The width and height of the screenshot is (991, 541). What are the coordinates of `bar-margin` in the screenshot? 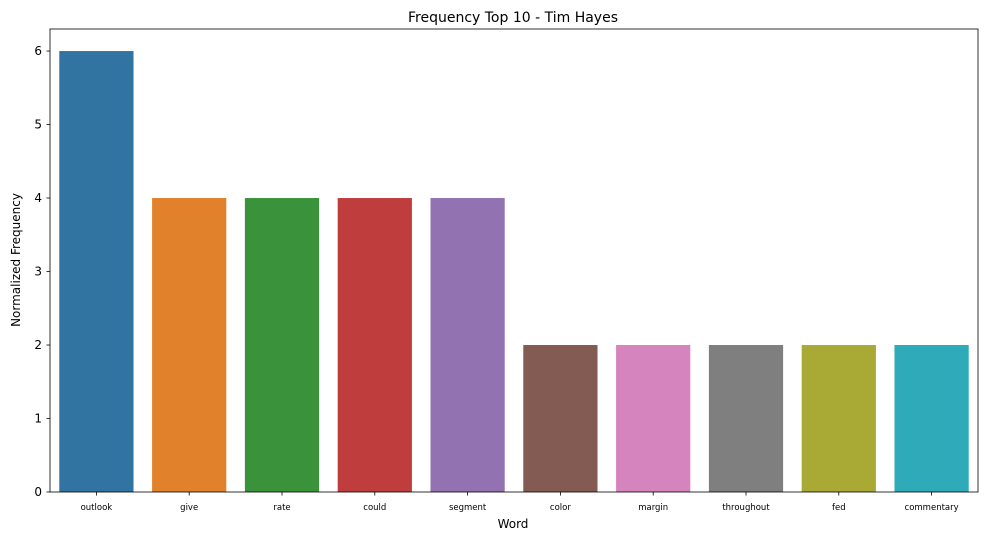 It's located at (653, 418).